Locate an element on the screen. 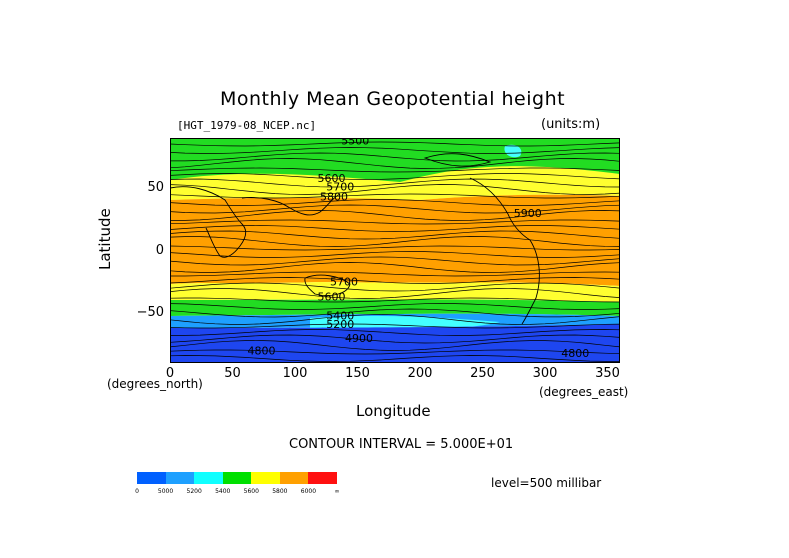 Image resolution: width=789 pixels, height=558 pixels. colorbar is located at coordinates (237, 478).